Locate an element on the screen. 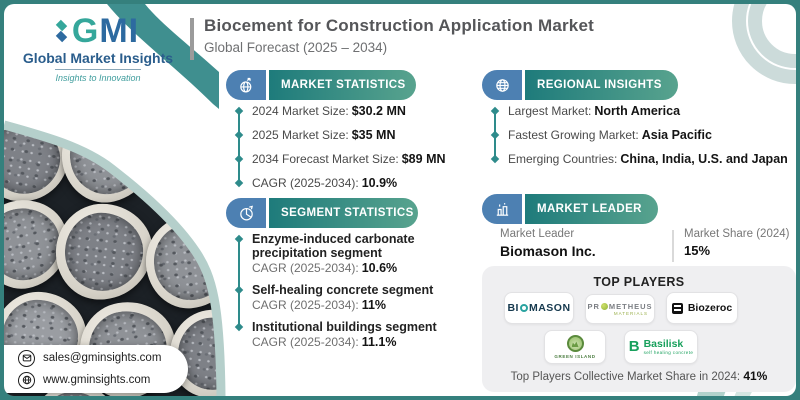 The width and height of the screenshot is (800, 400). market-leader-icon-chip is located at coordinates (502, 209).